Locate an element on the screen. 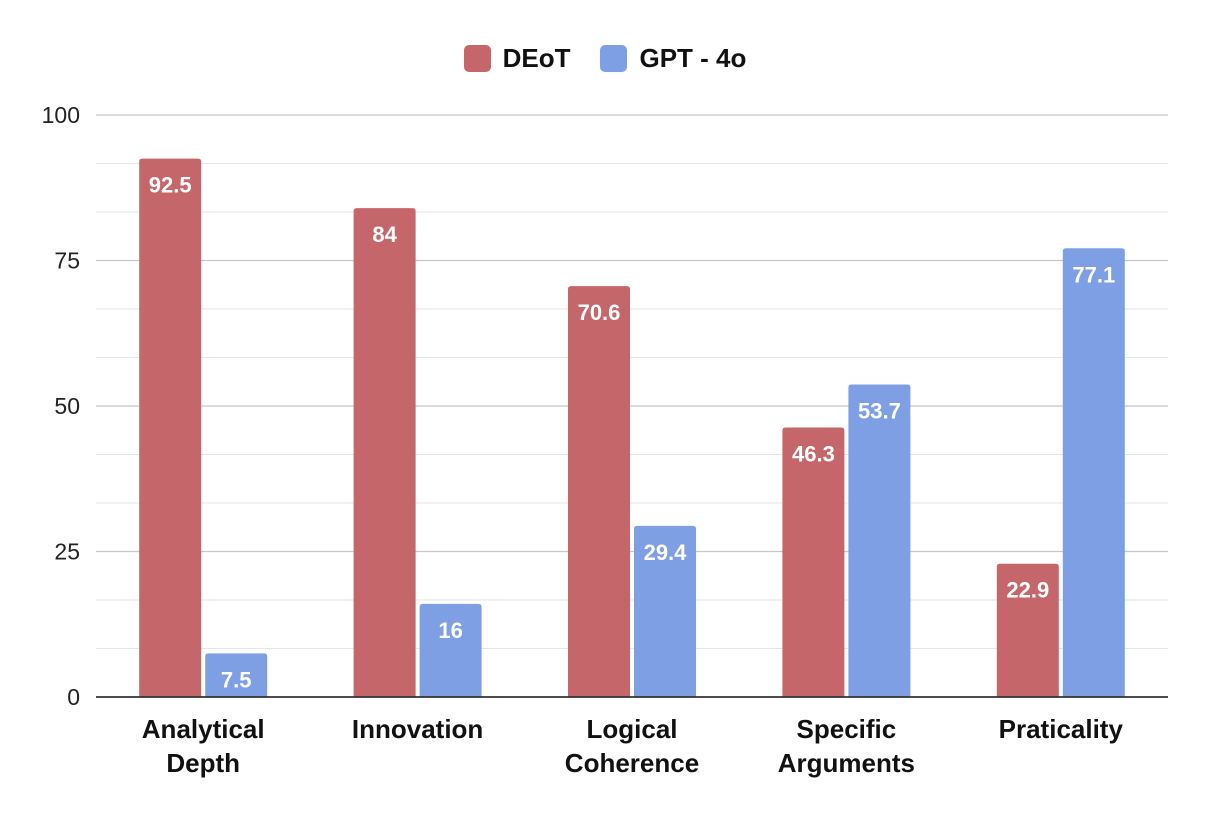 This screenshot has height=818, width=1210. x-tick-label: Specific Arguments is located at coordinates (846, 746).